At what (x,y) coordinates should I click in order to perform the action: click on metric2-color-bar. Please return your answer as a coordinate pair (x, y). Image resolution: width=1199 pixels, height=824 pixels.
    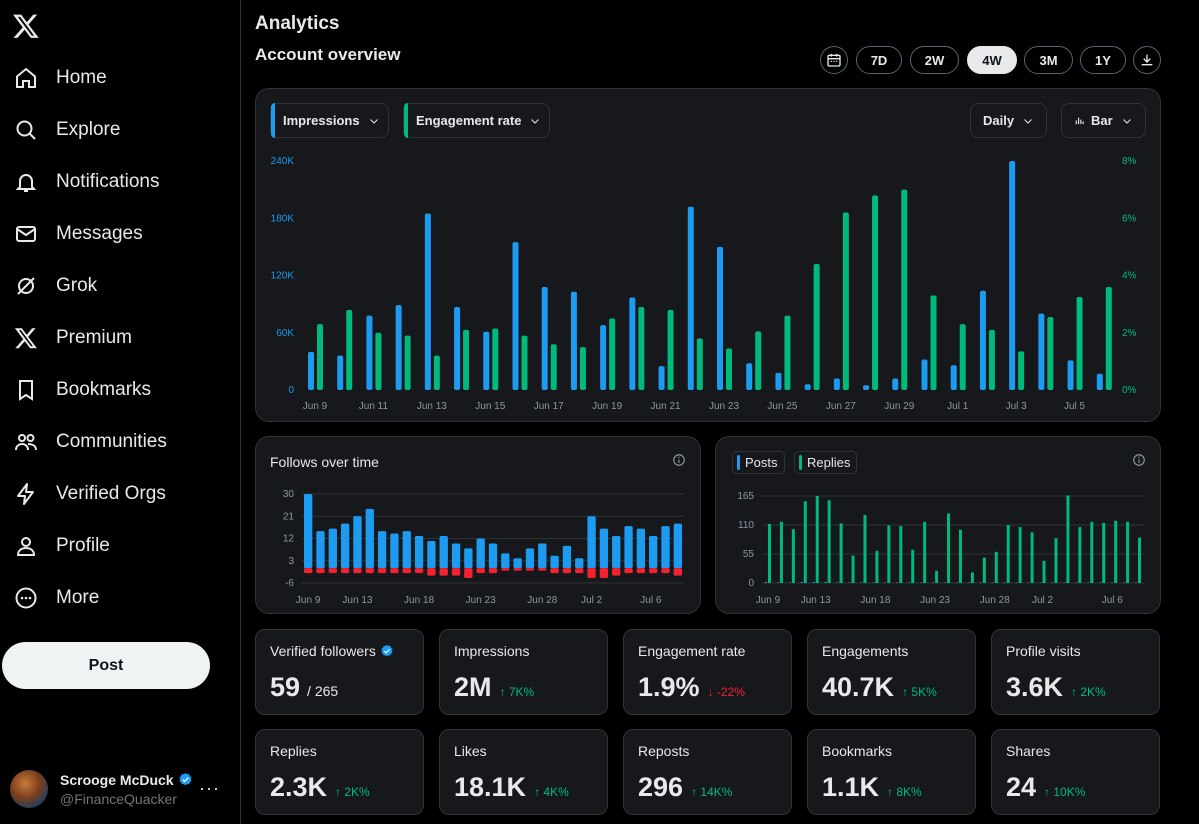
    Looking at the image, I should click on (406, 120).